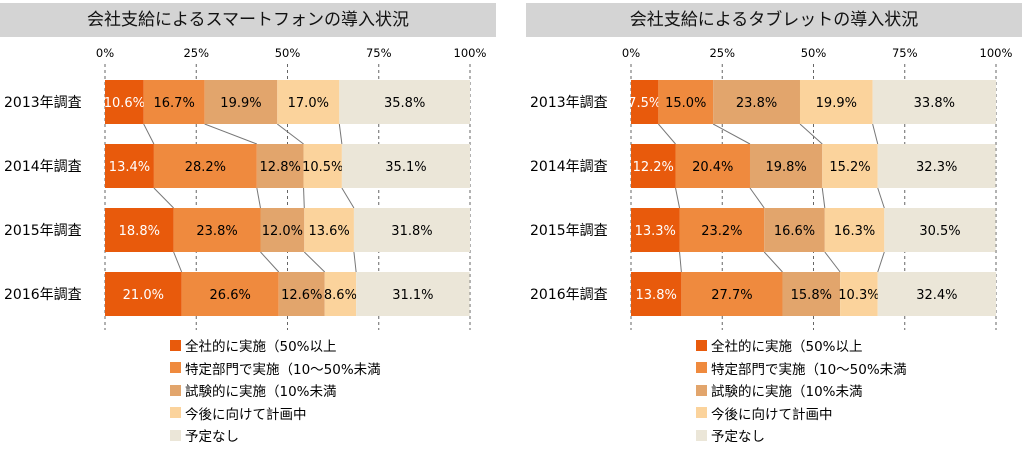 This screenshot has width=1030, height=449. Describe the element at coordinates (288, 53) in the screenshot. I see `x-tick-label: 50%` at that location.